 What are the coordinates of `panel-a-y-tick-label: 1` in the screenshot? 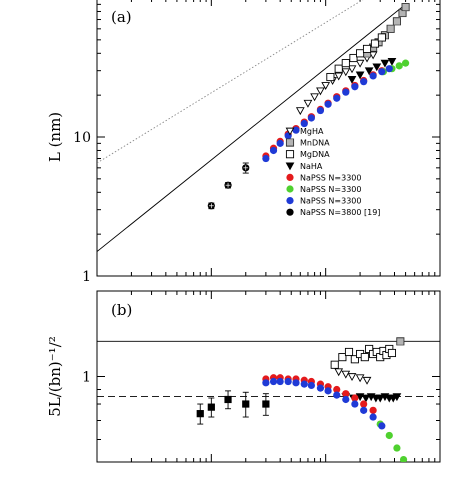 It's located at (86, 277).